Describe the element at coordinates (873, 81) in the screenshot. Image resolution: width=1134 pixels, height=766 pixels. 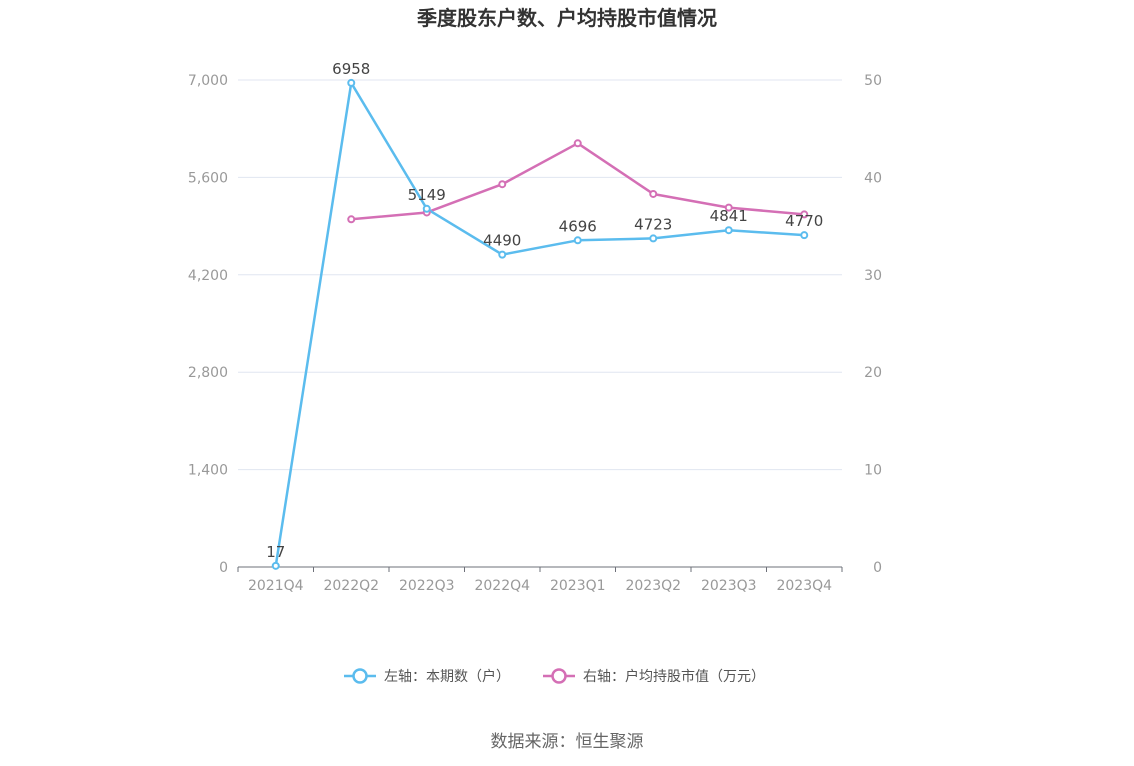
I see `y-right-tick-label: 50` at that location.